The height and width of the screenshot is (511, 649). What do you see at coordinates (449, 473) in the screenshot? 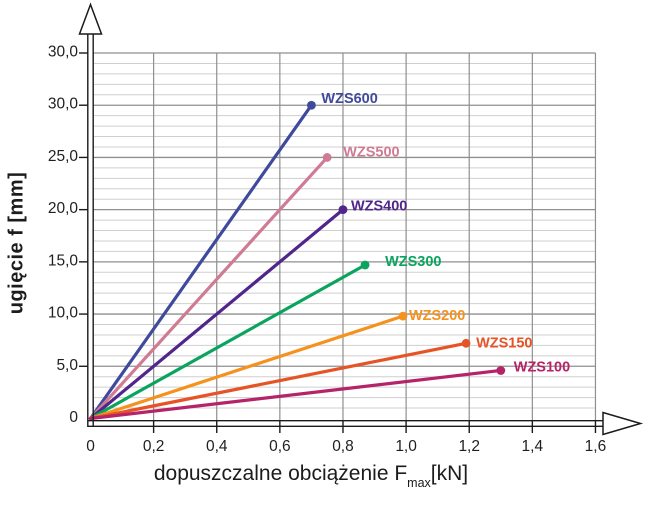
I see `x-axis-title-unit: [kN]` at bounding box center [449, 473].